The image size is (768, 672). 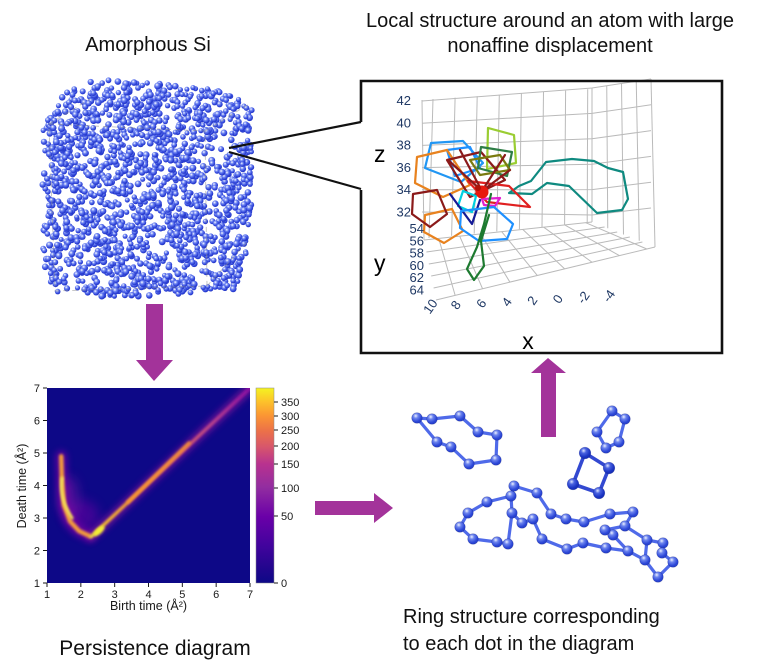 What do you see at coordinates (290, 431) in the screenshot?
I see `svg-text: 250` at bounding box center [290, 431].